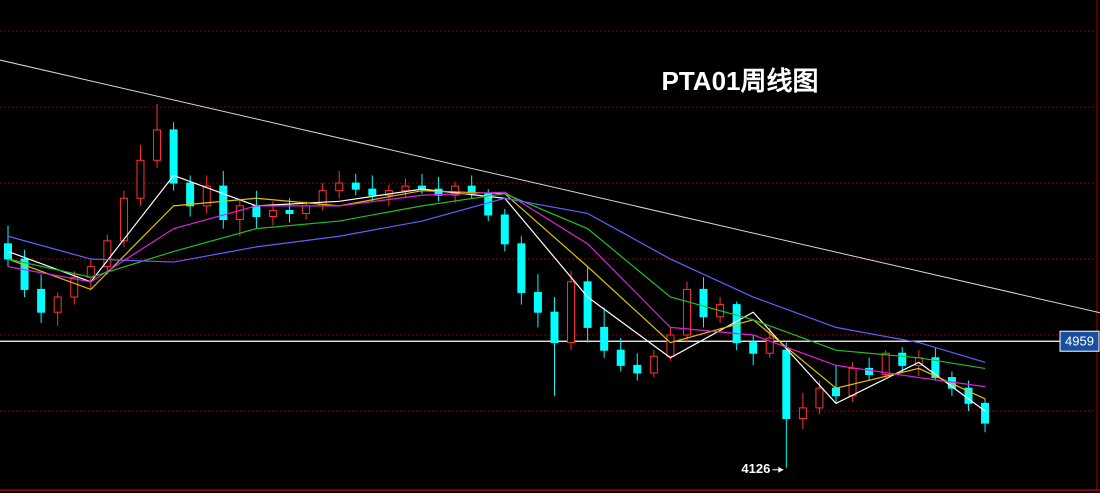 The image size is (1100, 493). Describe the element at coordinates (781, 469) in the screenshot. I see `low-arrow-head` at that location.